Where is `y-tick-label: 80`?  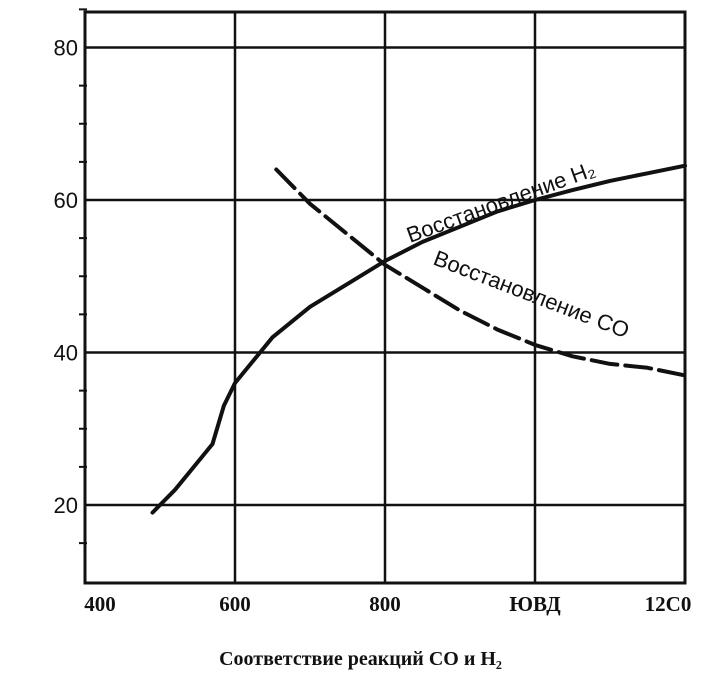
y-tick-label: 80 is located at coordinates (66, 48).